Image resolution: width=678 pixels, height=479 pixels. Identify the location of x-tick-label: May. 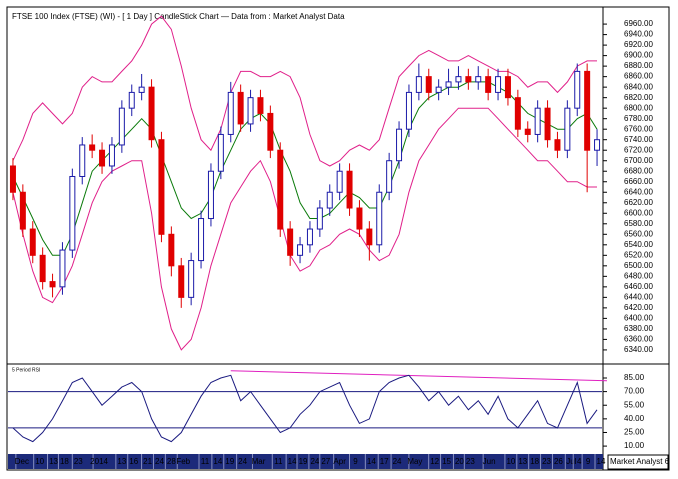
(414, 461).